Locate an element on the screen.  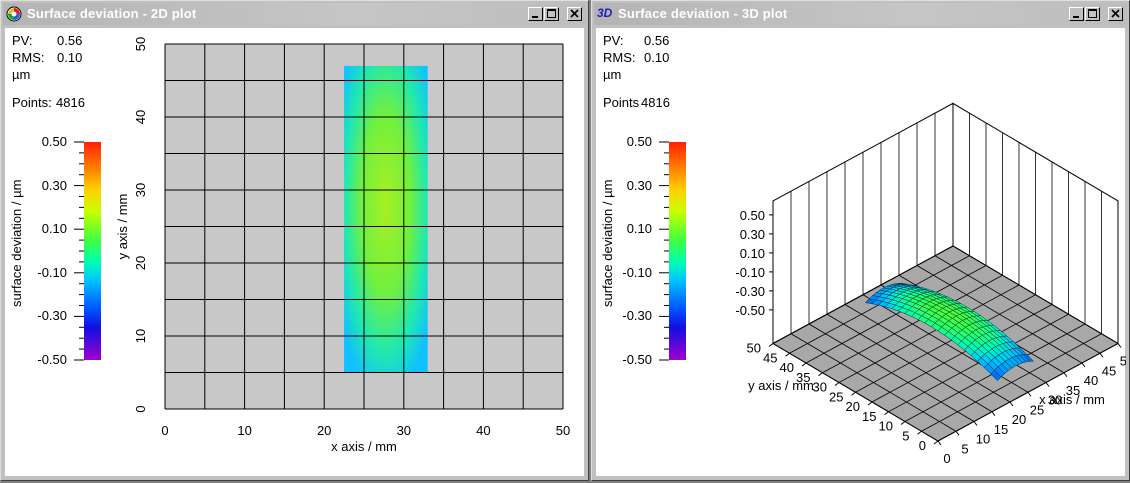
surface-deviation-mesh is located at coordinates (949, 332).